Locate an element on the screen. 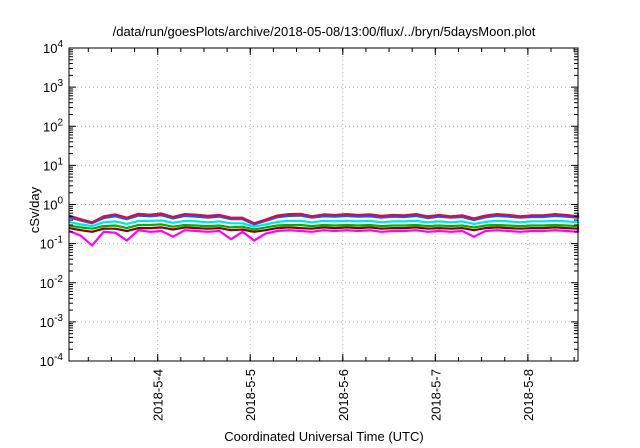  y-tick-label: 10⁻³ is located at coordinates (52, 321).